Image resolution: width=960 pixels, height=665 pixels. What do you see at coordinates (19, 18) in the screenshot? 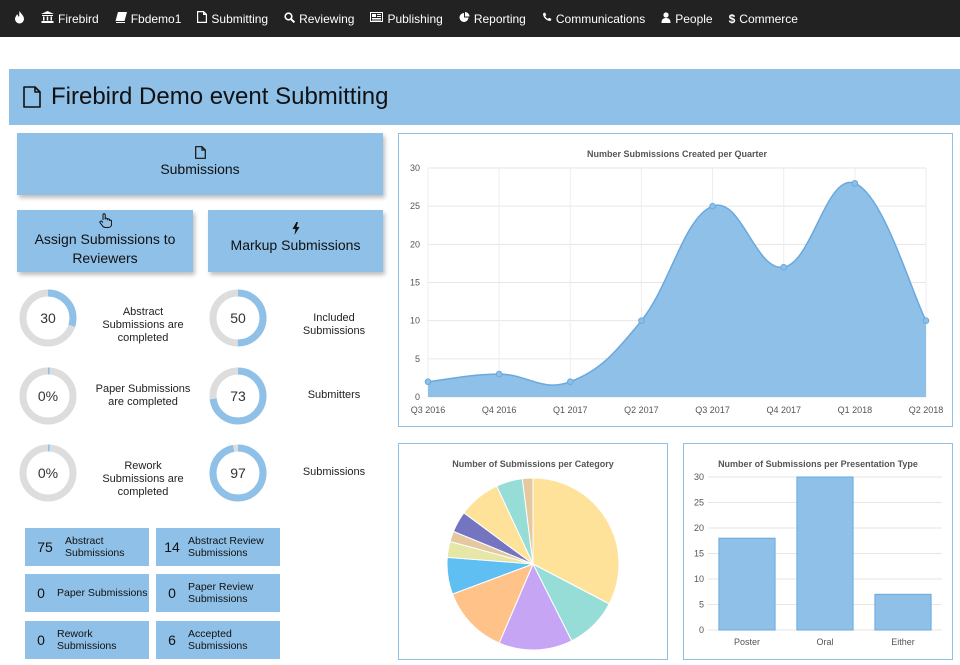
I see `fire-logo-icon` at bounding box center [19, 18].